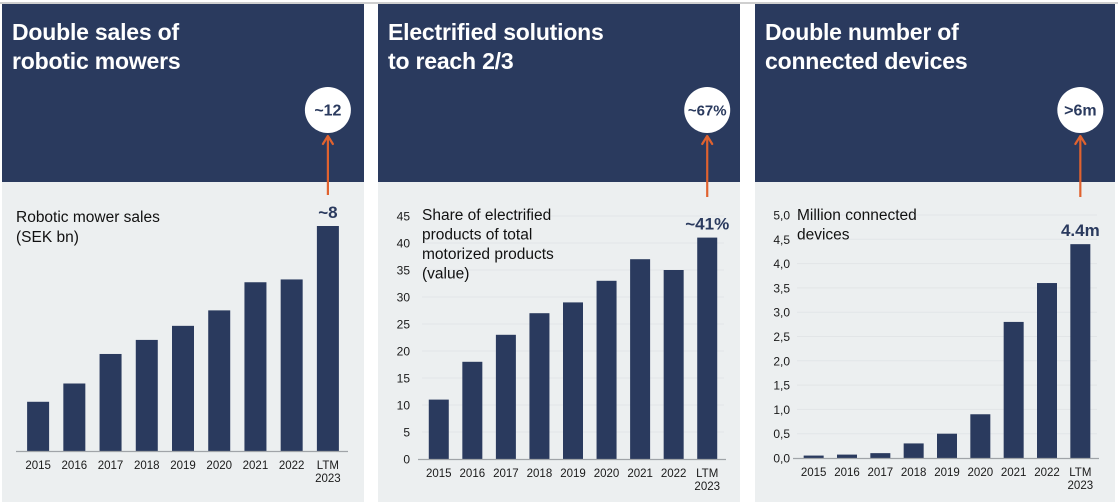 This screenshot has width=1118, height=502. What do you see at coordinates (781, 410) in the screenshot?
I see `y-tick-label: 1,0` at bounding box center [781, 410].